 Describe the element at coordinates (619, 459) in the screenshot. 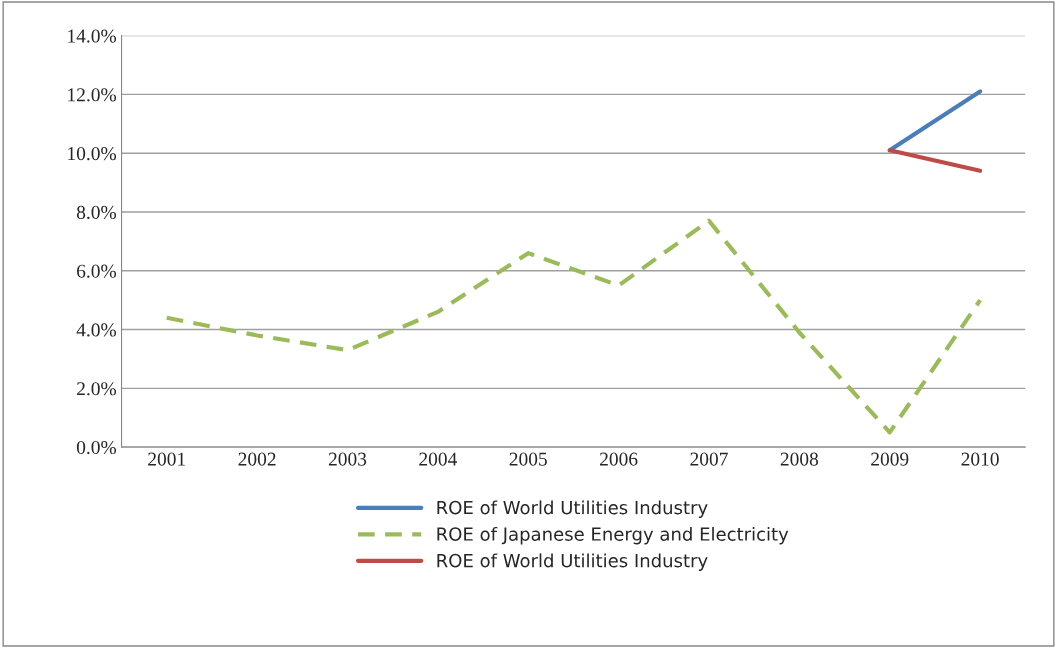

I see `x-tick-label: 2006` at that location.